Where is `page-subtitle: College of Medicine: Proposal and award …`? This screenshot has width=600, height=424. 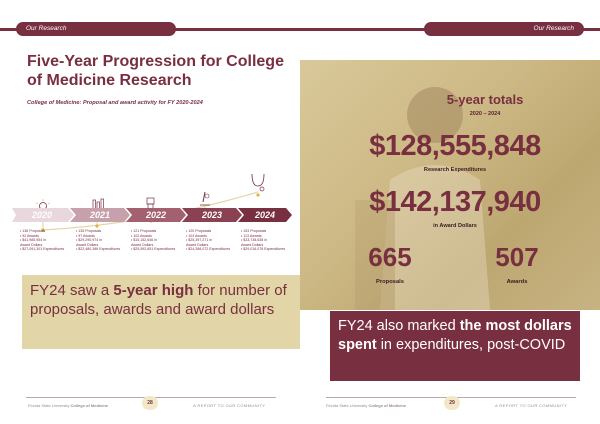 page-subtitle: College of Medicine: Proposal and award … is located at coordinates (115, 103).